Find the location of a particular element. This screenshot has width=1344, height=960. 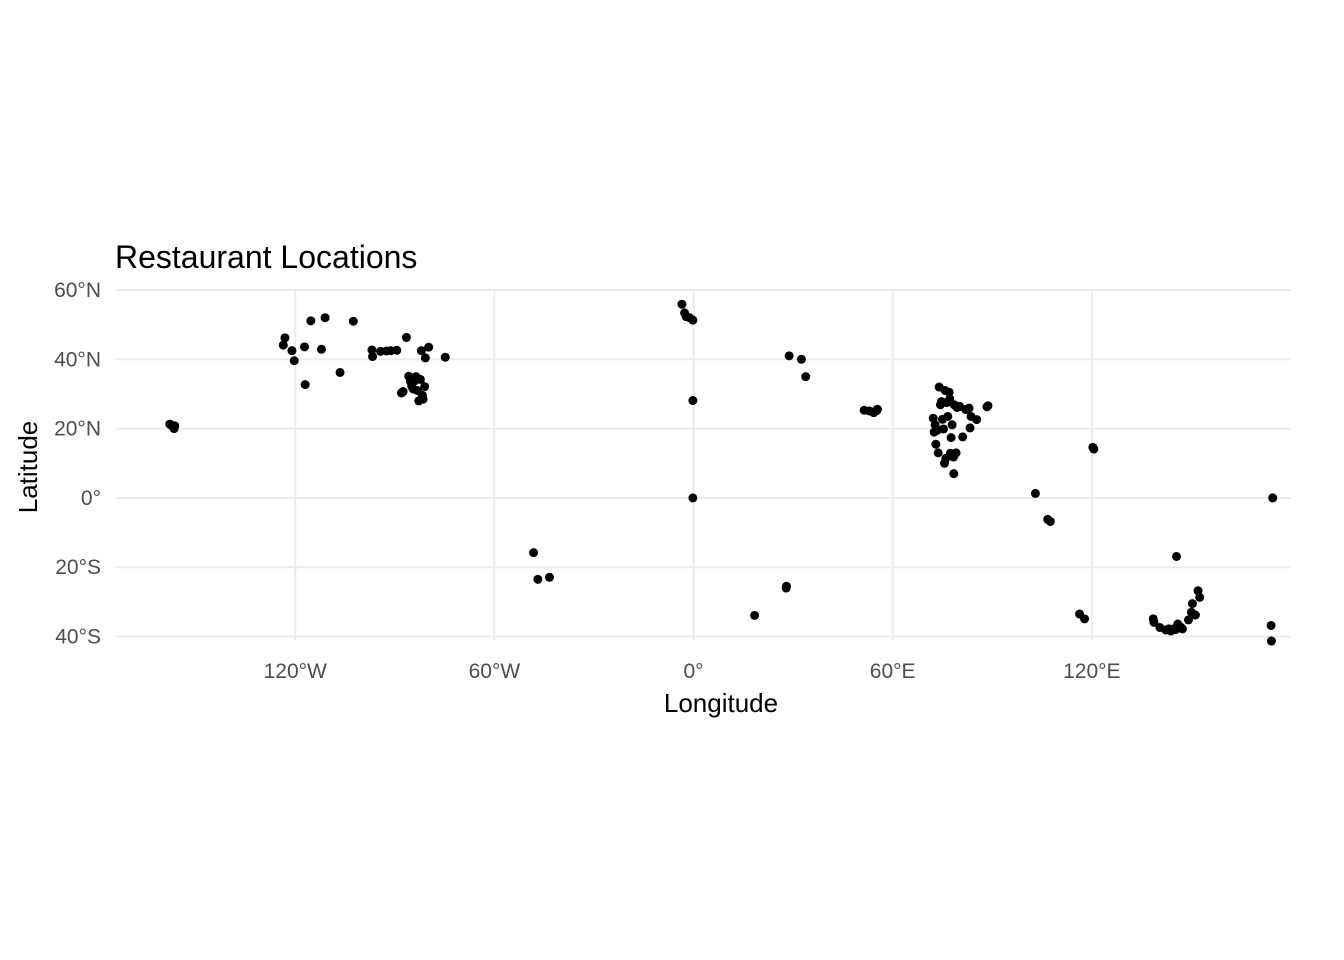

y-tick-label: 60°N is located at coordinates (77, 290).